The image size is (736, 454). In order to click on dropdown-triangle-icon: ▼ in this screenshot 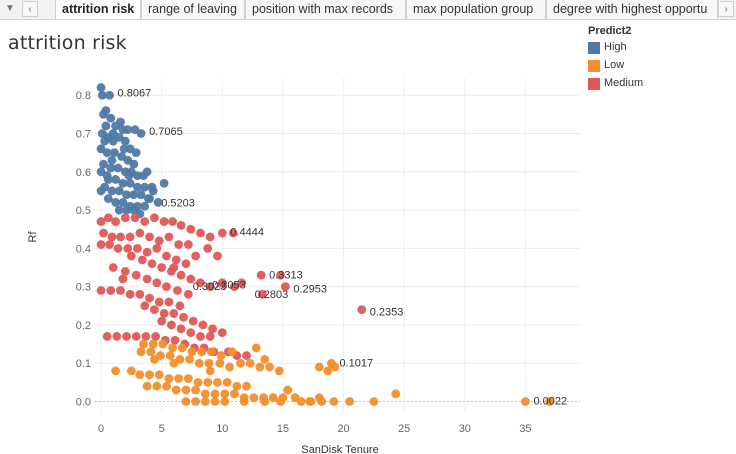, I will do `click(10, 8)`.